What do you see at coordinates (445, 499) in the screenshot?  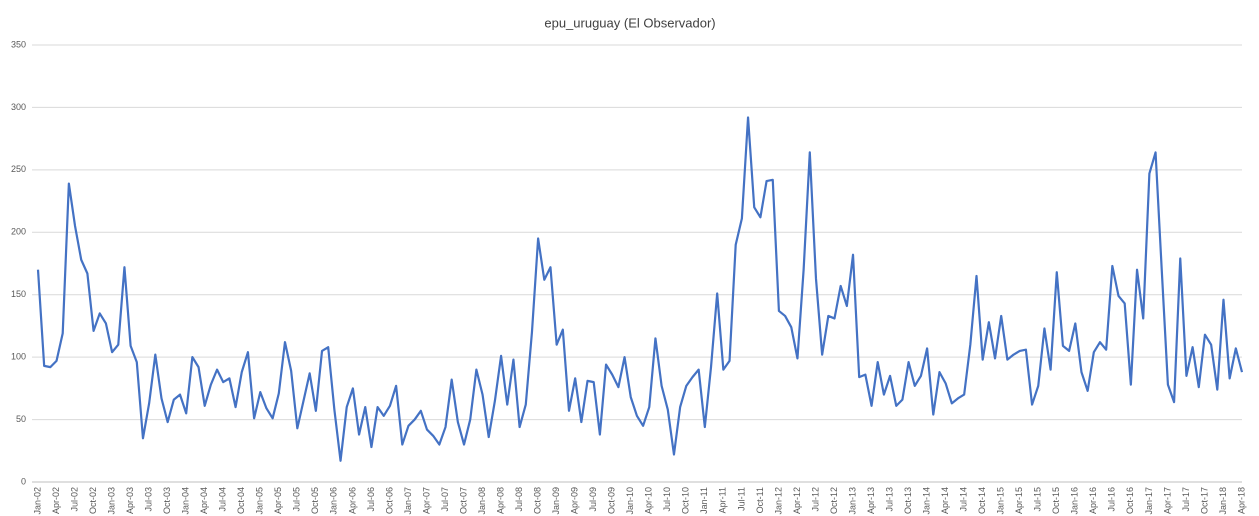 I see `x-tick-label: Jul-07` at bounding box center [445, 499].